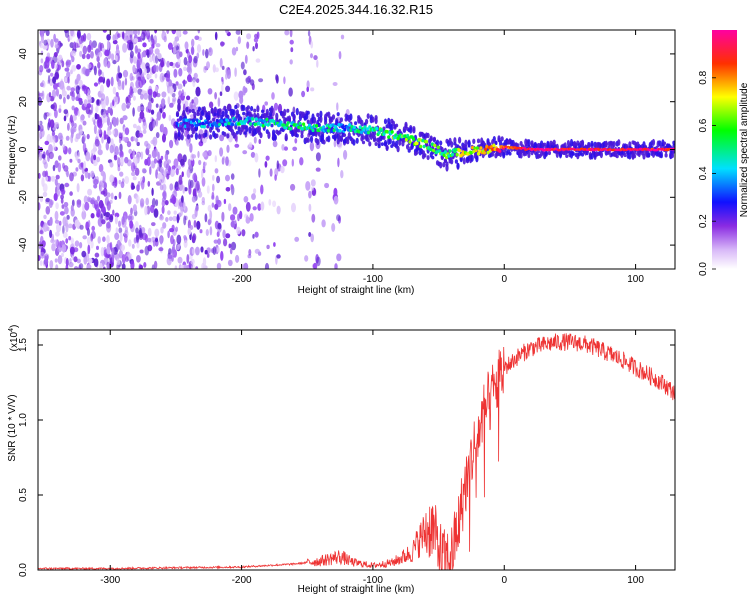 The image size is (750, 600). What do you see at coordinates (703, 269) in the screenshot?
I see `colorbar-tick-label: 0.0` at bounding box center [703, 269].